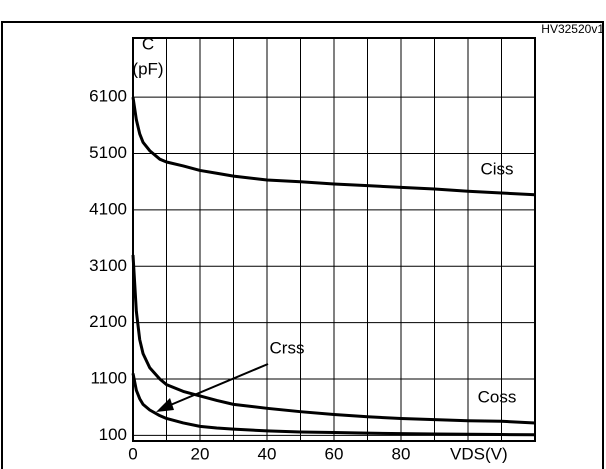  I want to click on x-tick-label: 60, so click(334, 453).